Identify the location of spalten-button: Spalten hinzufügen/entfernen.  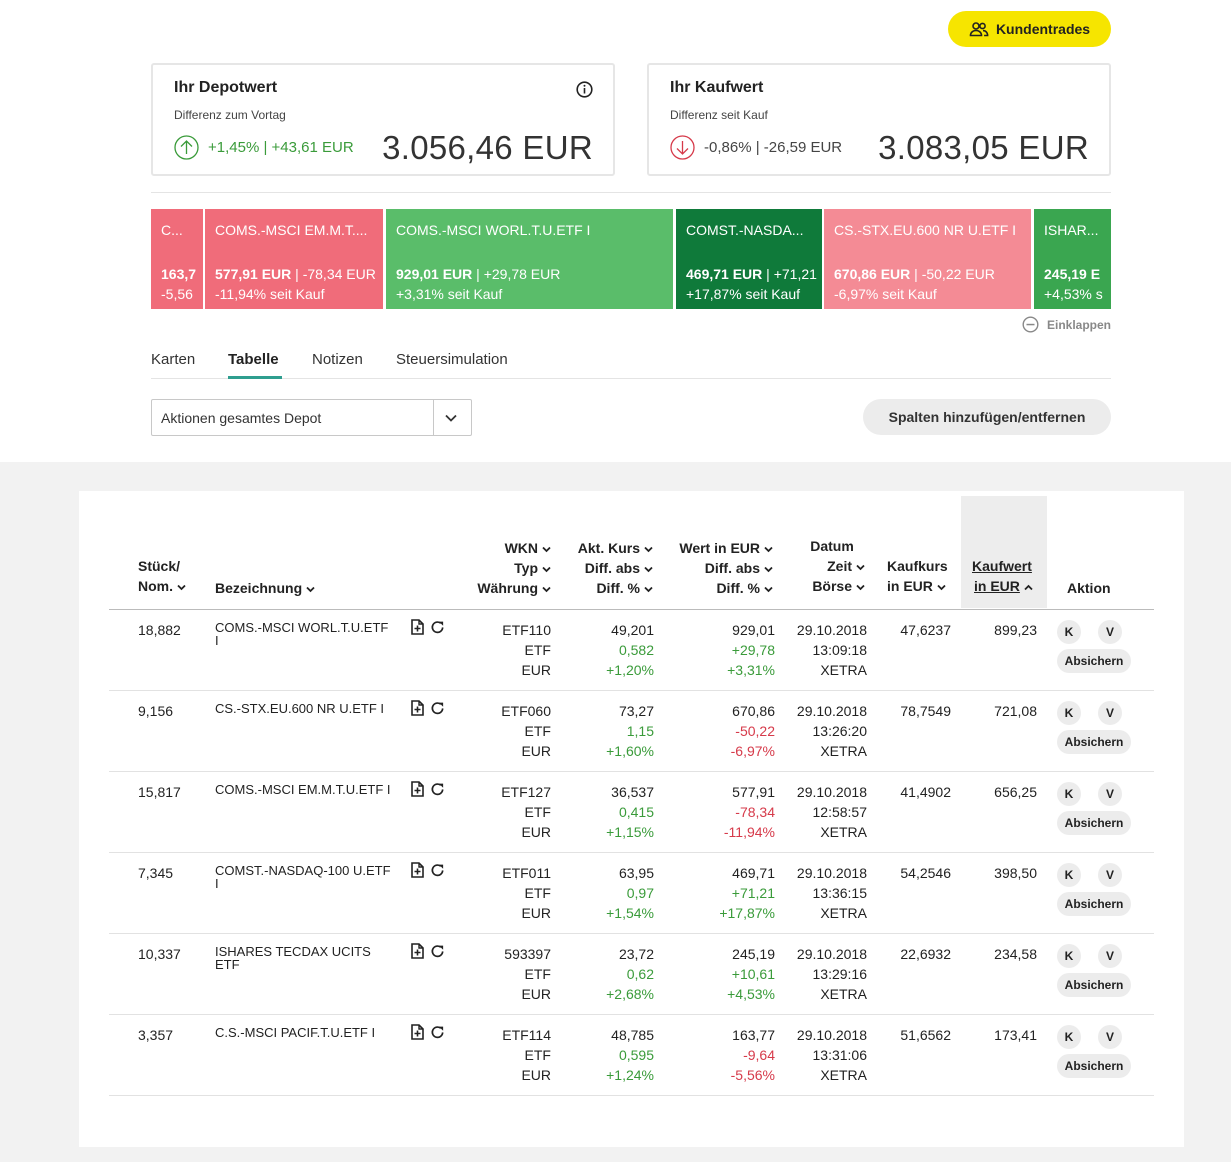
(987, 417).